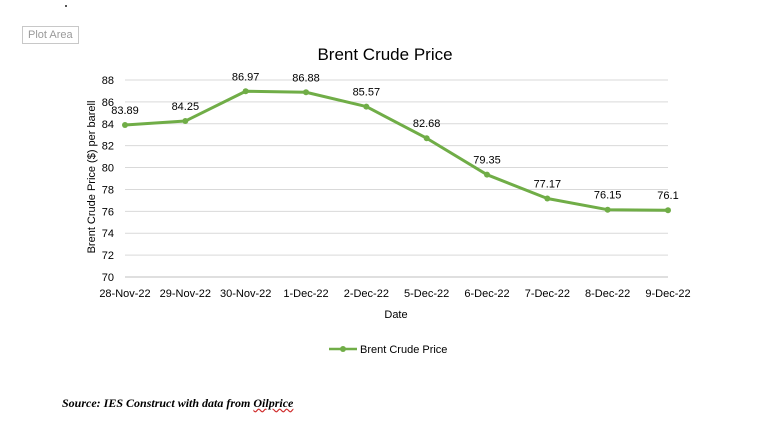 This screenshot has height=436, width=781. What do you see at coordinates (366, 294) in the screenshot?
I see `x-tick-label: 2-Dec-22` at bounding box center [366, 294].